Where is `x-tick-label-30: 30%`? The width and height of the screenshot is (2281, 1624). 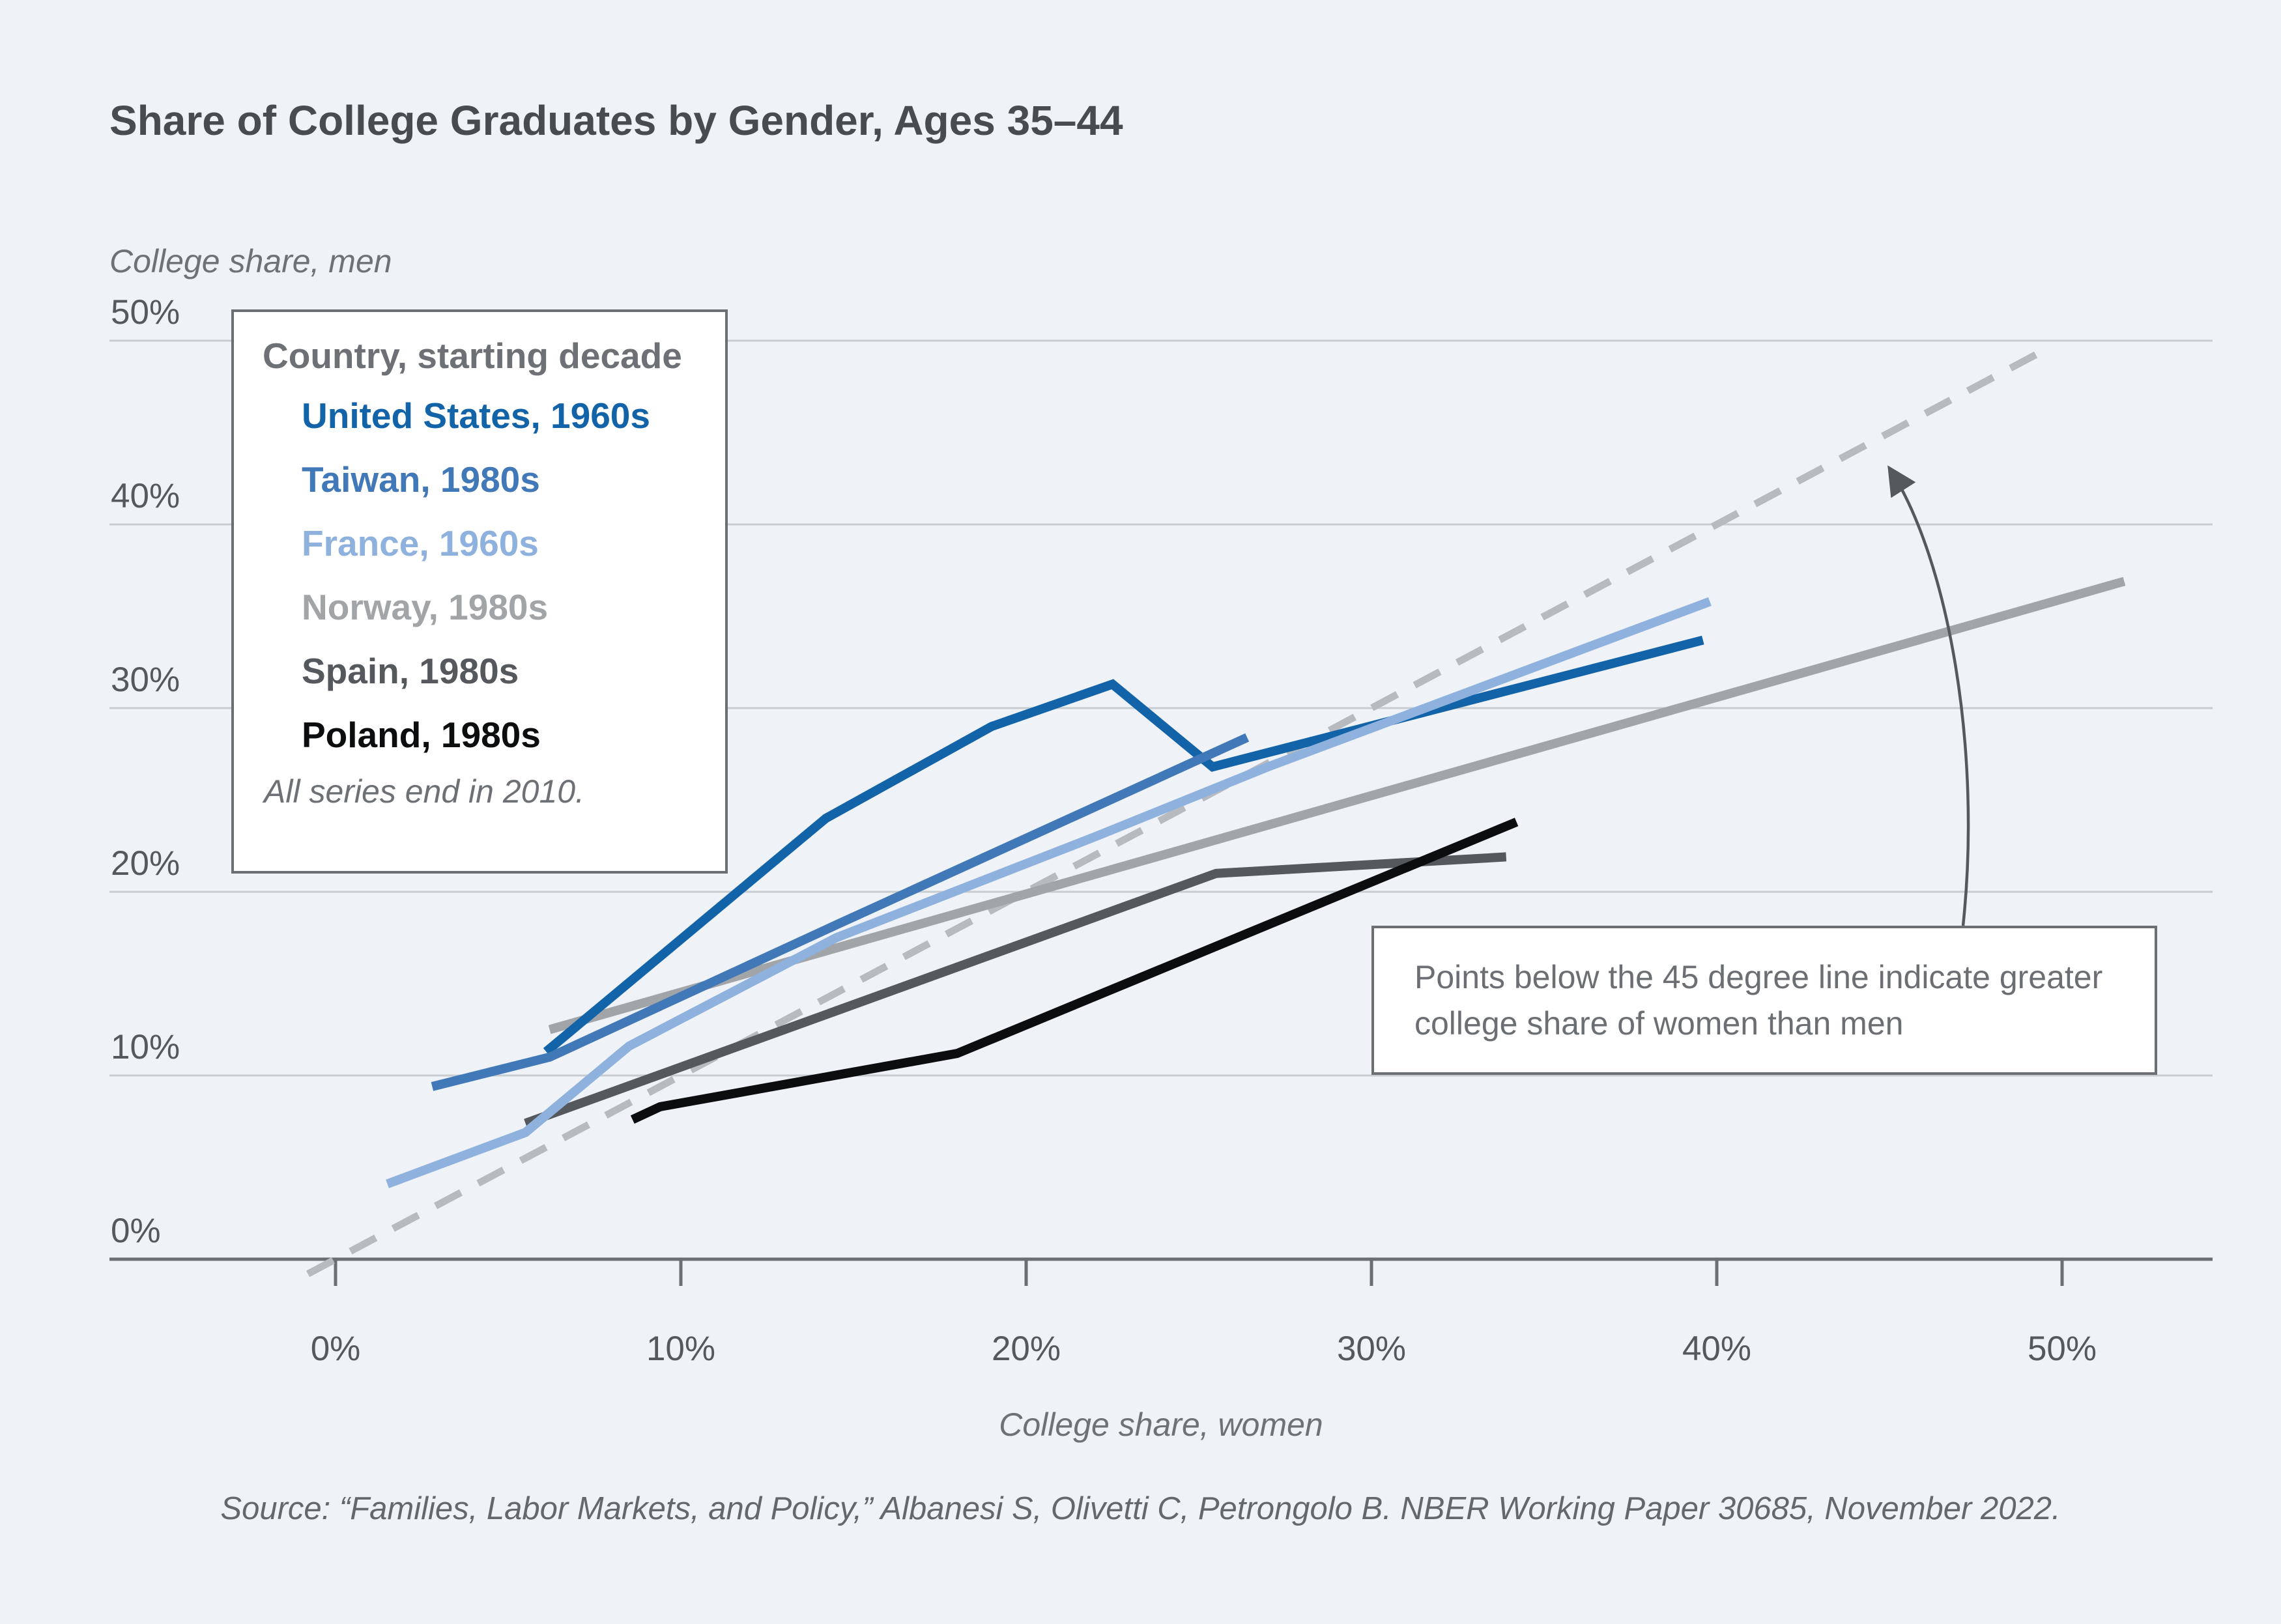 x-tick-label-30: 30% is located at coordinates (1371, 1349).